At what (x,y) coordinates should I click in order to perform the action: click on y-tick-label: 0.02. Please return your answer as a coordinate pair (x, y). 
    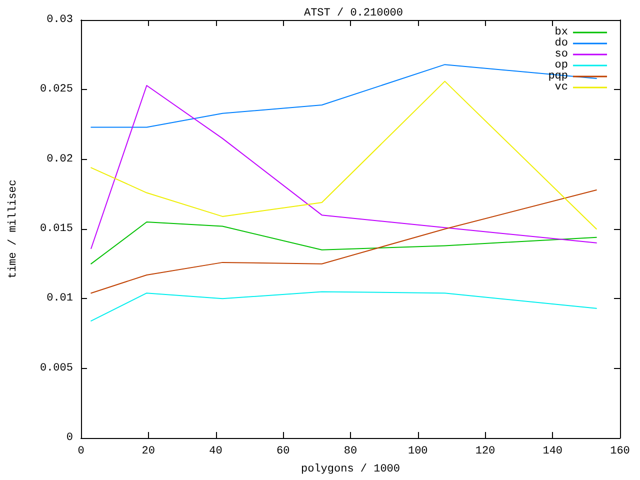
    Looking at the image, I should click on (59, 159).